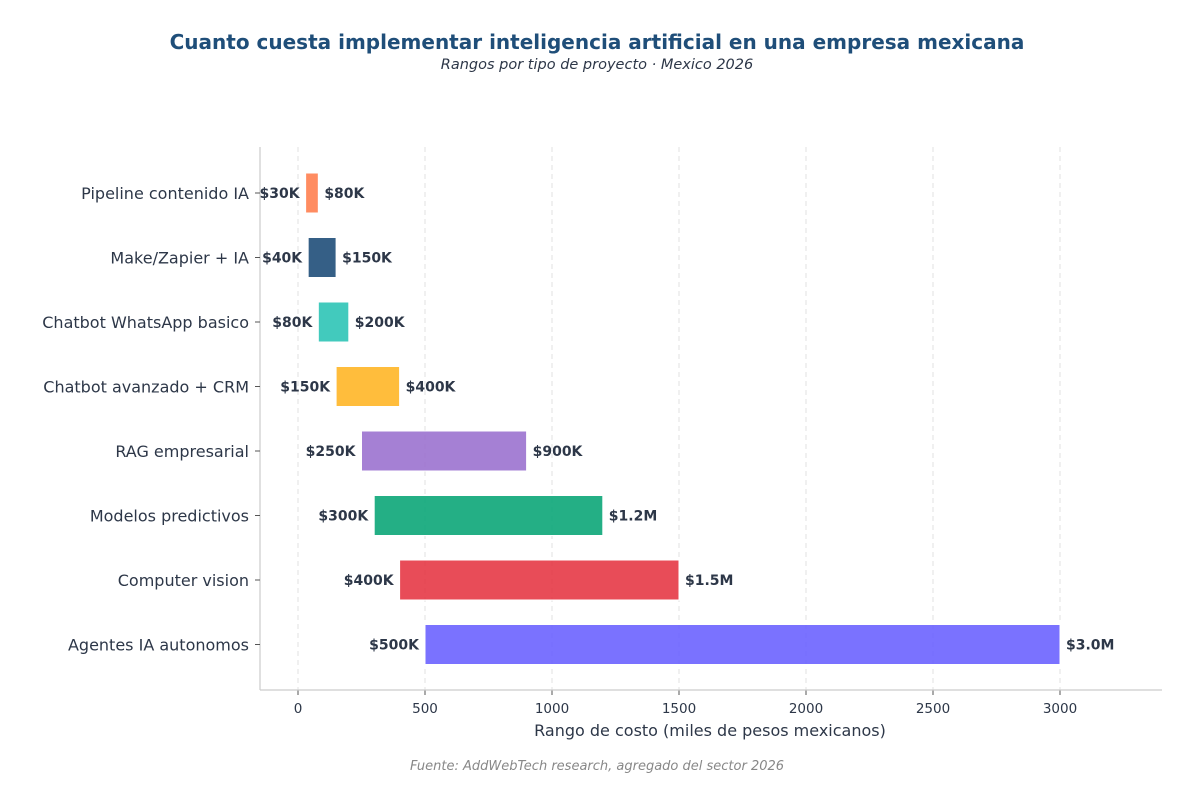  I want to click on x-tick-label: 3000, so click(1060, 709).